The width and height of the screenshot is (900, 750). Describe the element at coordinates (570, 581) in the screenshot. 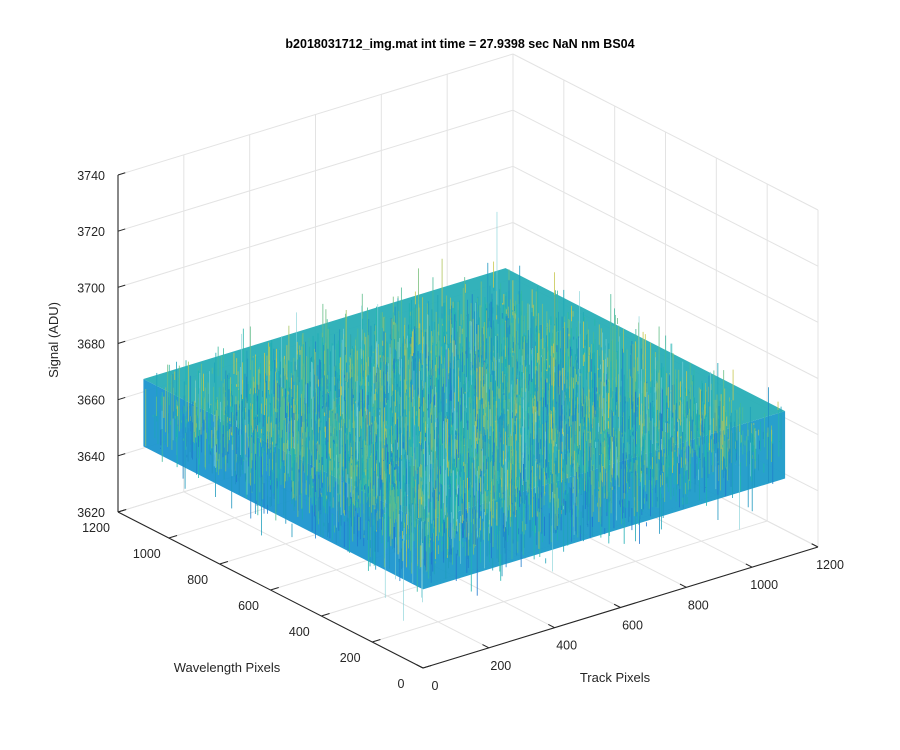

I see `floor-grid-line` at that location.